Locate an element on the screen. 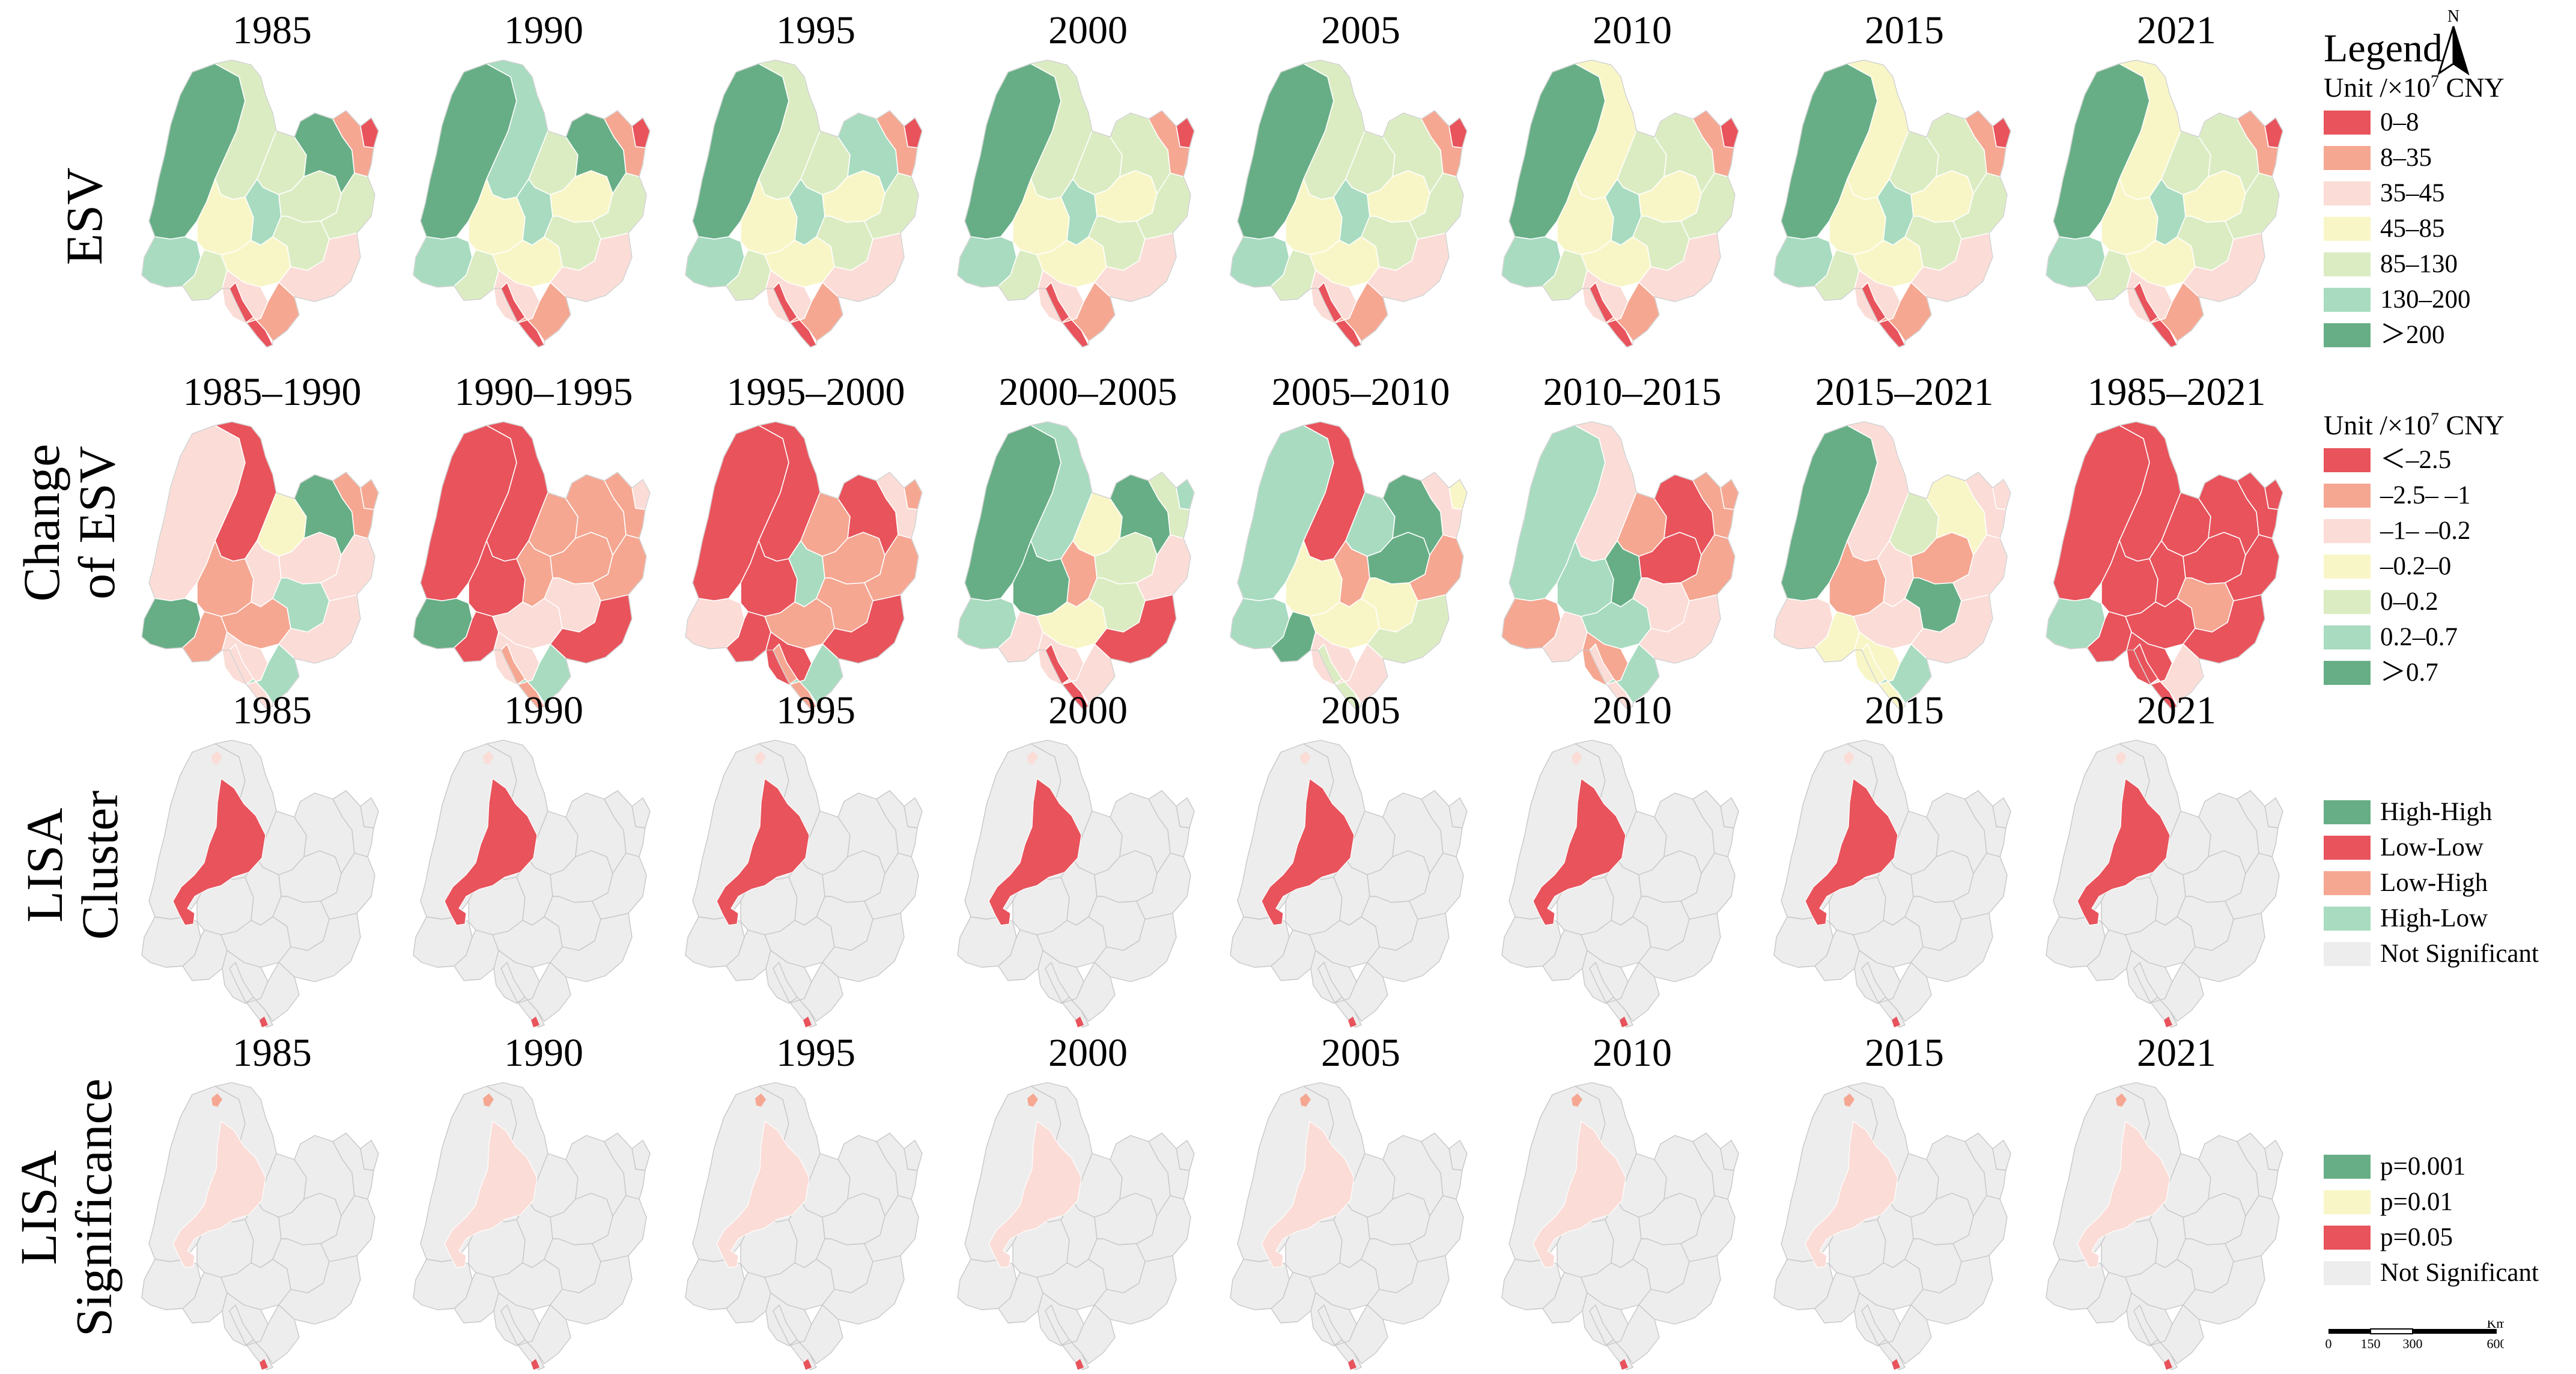  map-panel-cluster-1985: 1985 is located at coordinates (272, 858).